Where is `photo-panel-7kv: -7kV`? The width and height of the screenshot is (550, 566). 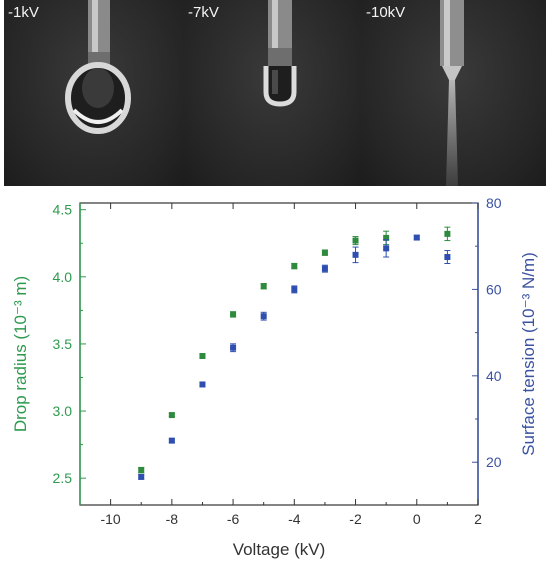 photo-panel-7kv: -7kV is located at coordinates (273, 93).